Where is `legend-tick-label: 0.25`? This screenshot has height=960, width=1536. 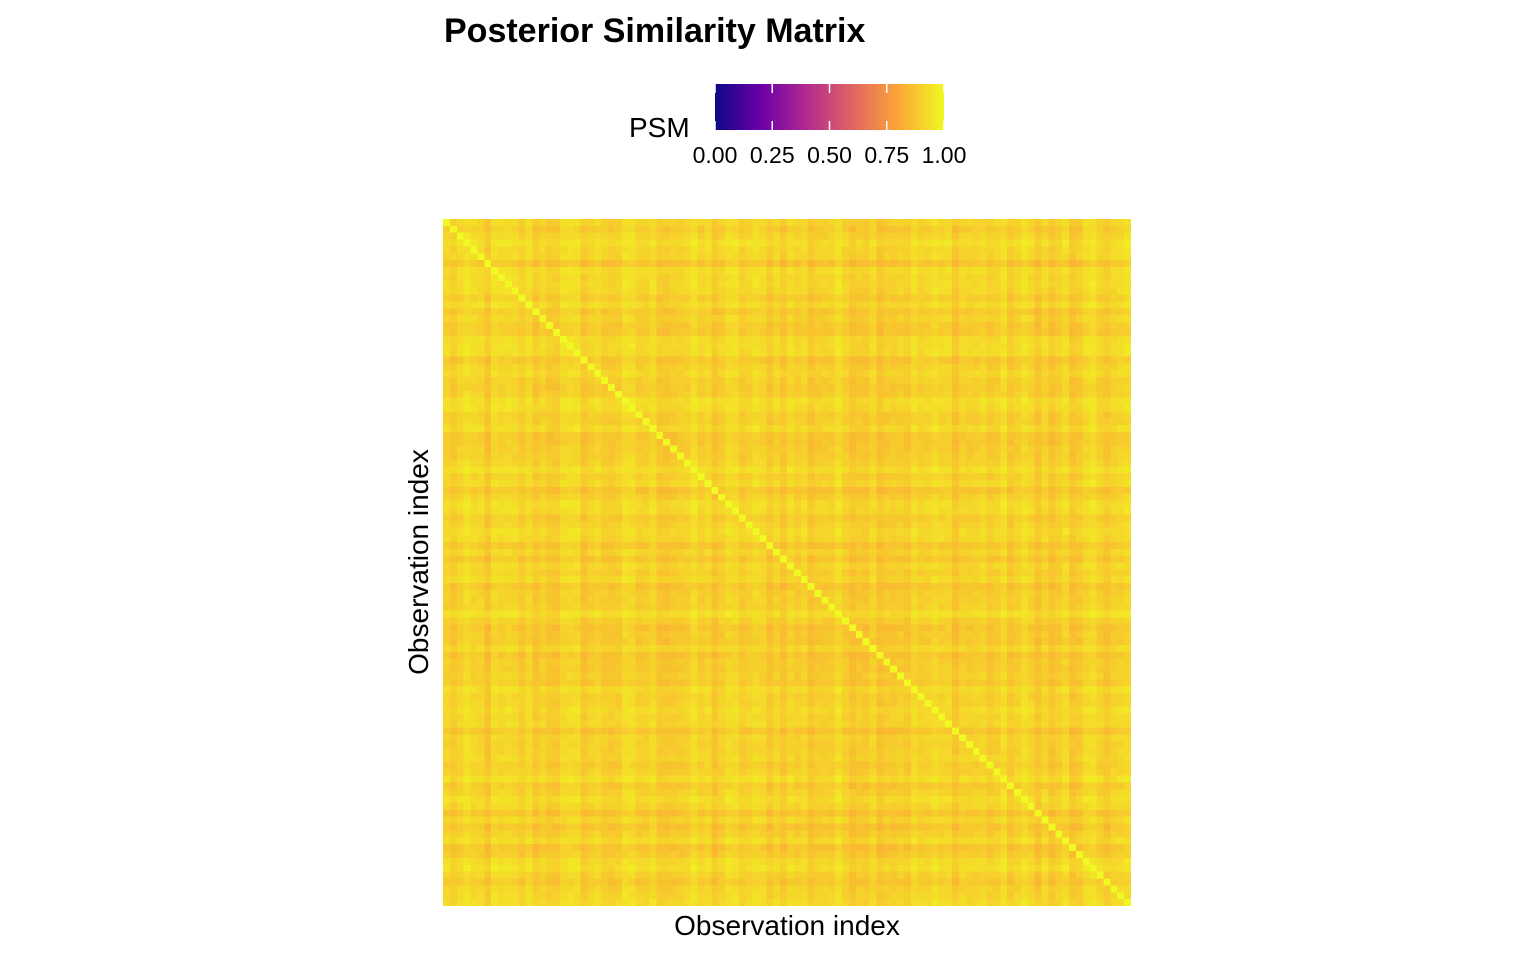
legend-tick-label: 0.25 is located at coordinates (772, 155).